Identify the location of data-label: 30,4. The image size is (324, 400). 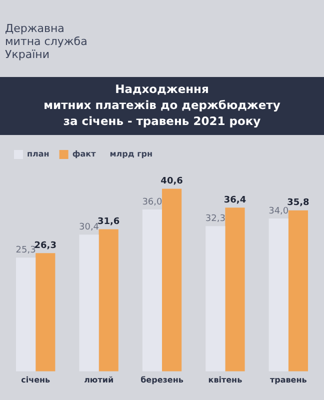
(89, 227).